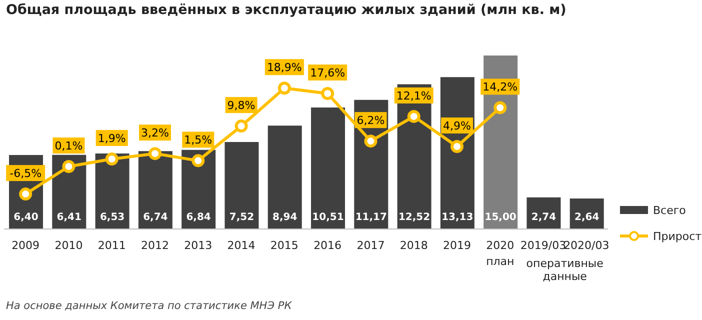 This screenshot has width=702, height=320. I want to click on x-tick-label: 2015, so click(284, 245).